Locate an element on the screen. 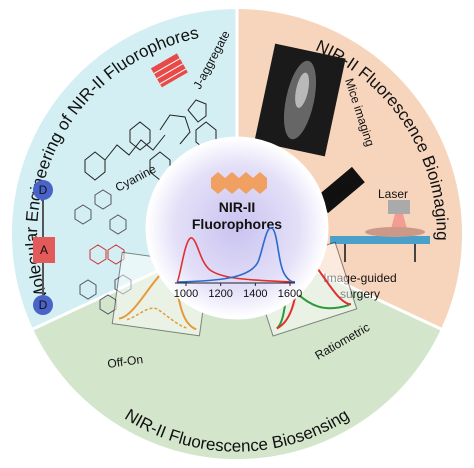 The image size is (474, 468). center-title: Fluorophores is located at coordinates (237, 224).